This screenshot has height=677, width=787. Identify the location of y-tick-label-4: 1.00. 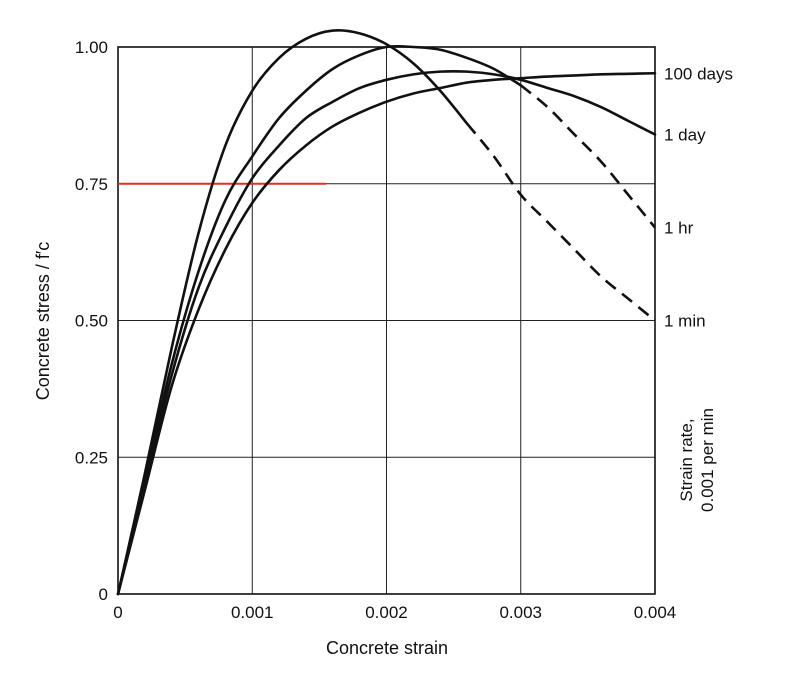
(91, 47).